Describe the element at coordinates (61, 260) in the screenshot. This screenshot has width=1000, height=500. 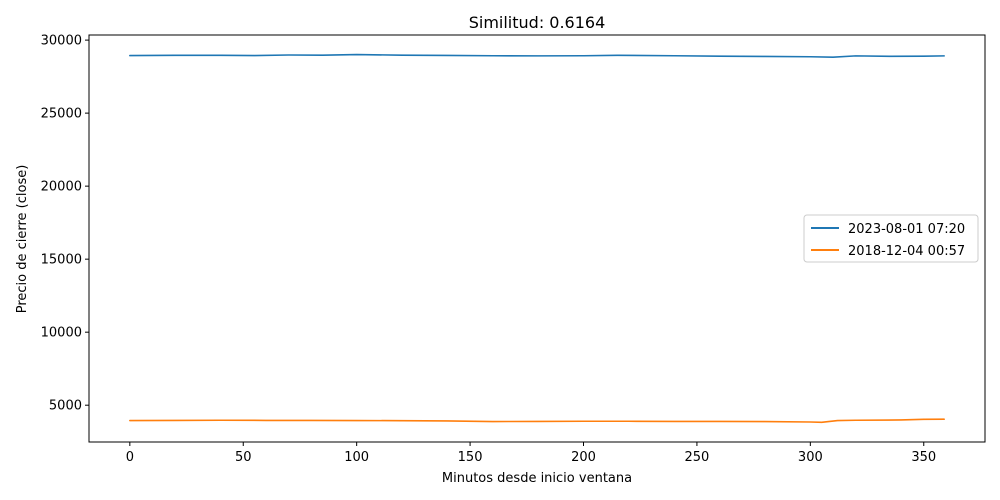
I see `y-tick-label: 15000` at that location.